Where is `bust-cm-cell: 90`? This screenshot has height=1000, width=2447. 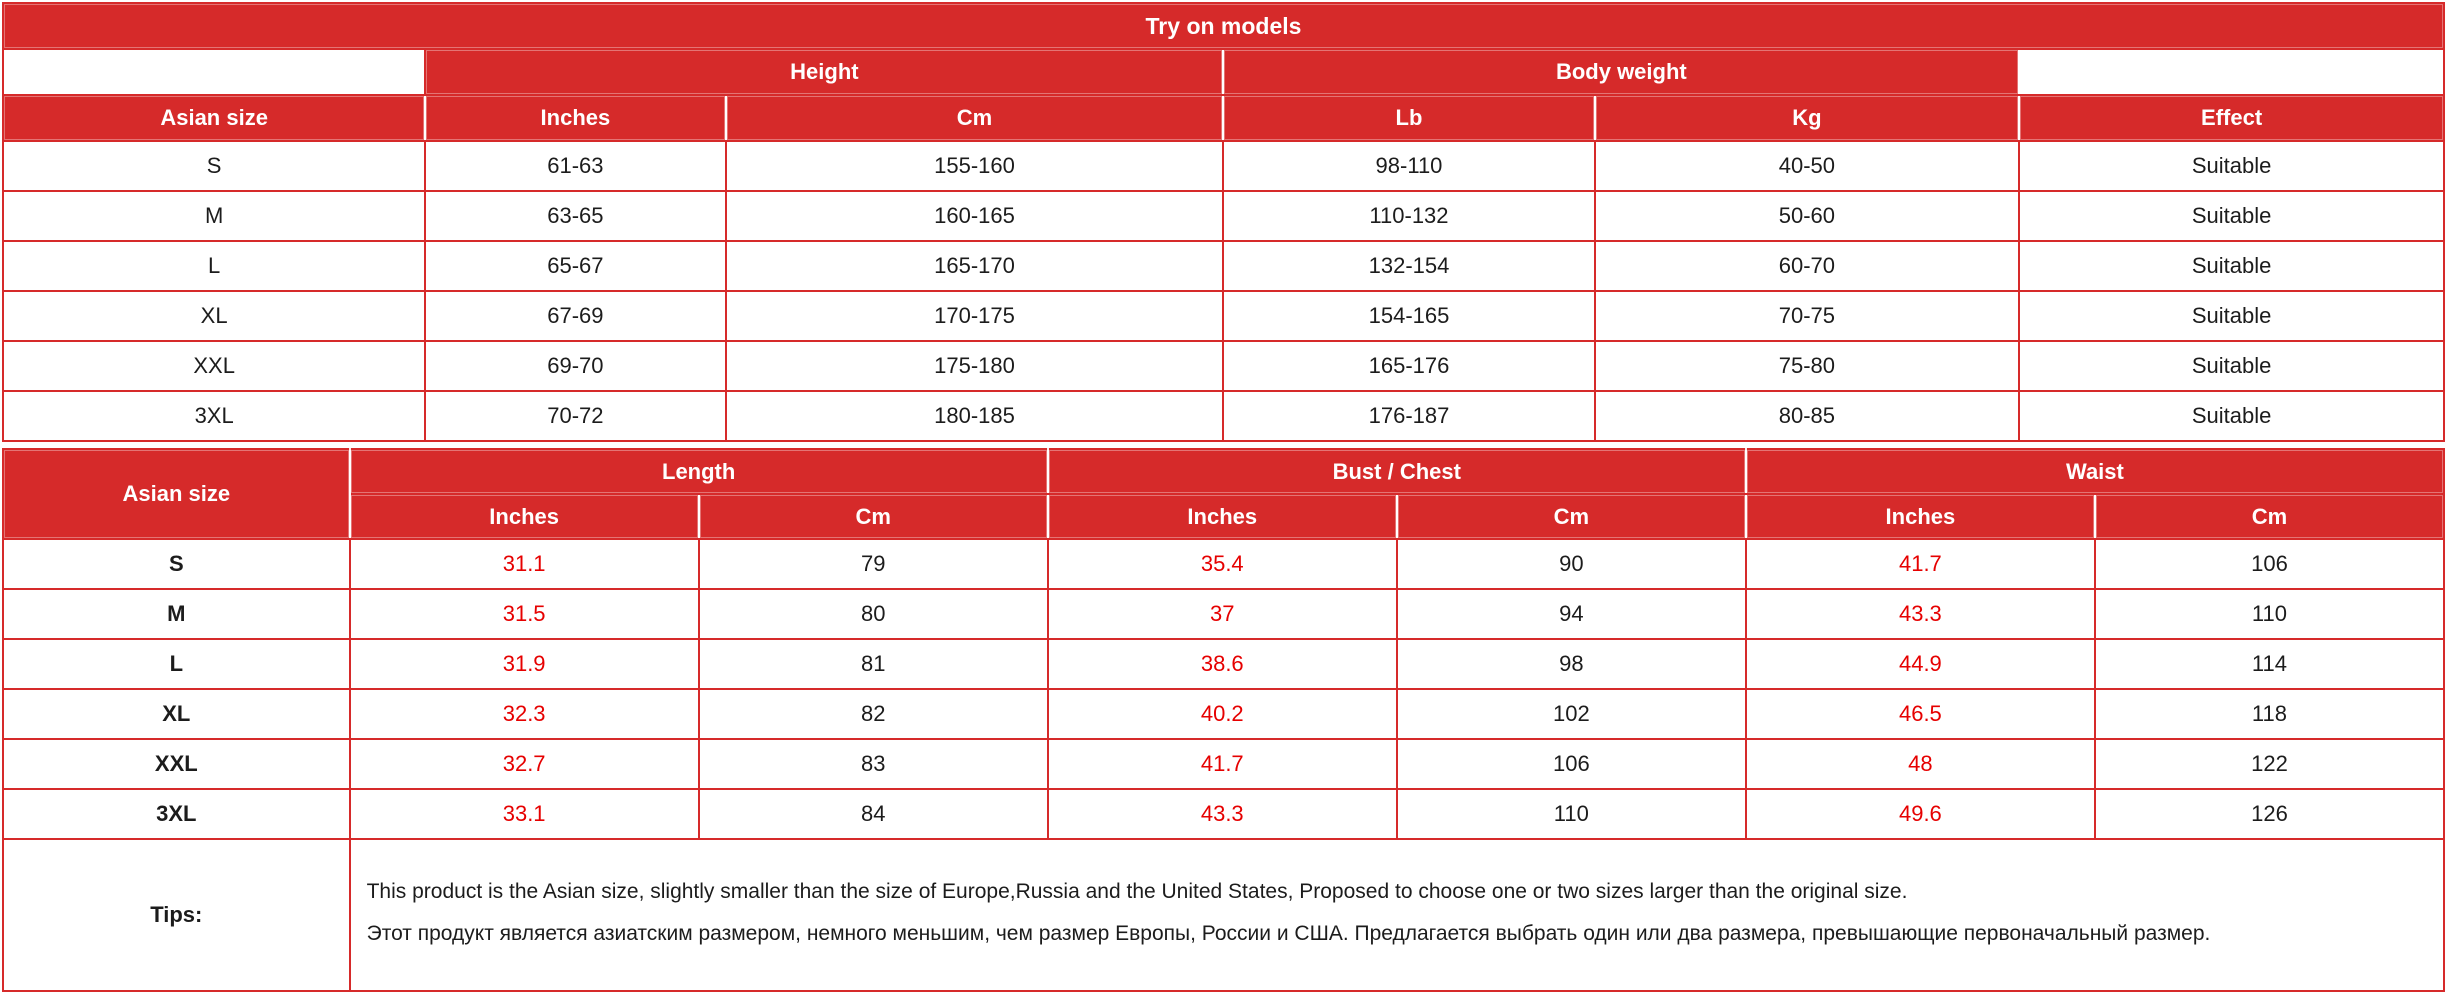 bust-cm-cell: 90 is located at coordinates (1571, 564).